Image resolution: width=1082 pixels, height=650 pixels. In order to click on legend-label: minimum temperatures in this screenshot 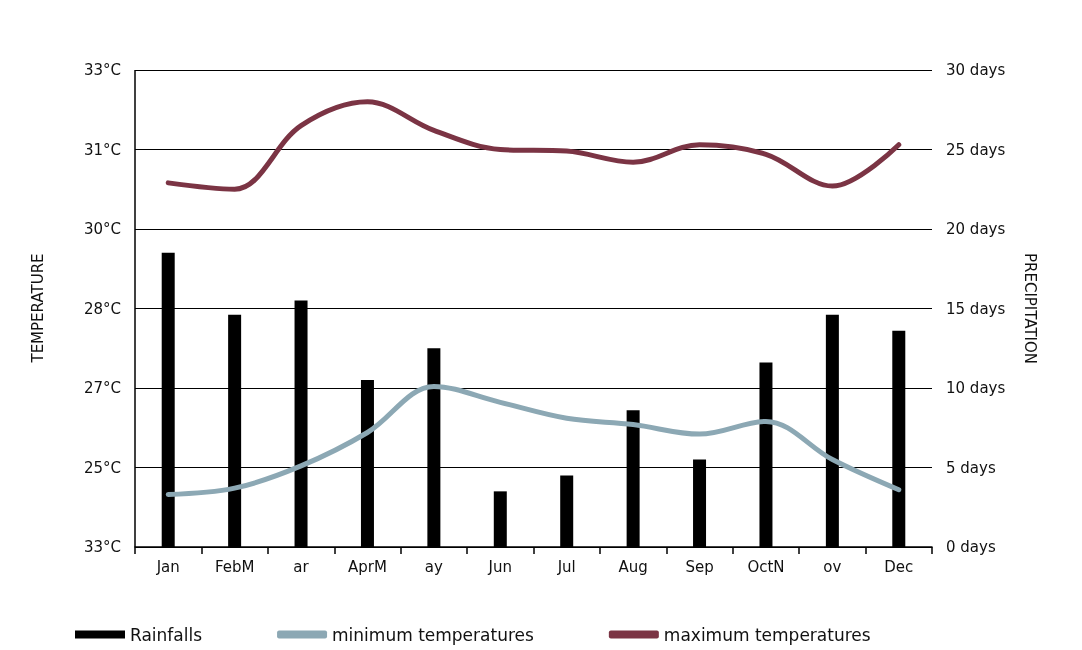, I will do `click(433, 634)`.